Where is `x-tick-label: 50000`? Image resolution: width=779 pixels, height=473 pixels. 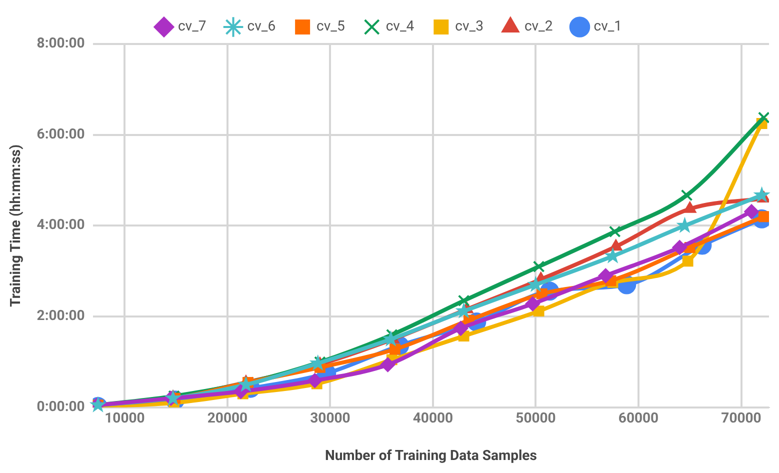 x-tick-label: 50000 is located at coordinates (536, 418).